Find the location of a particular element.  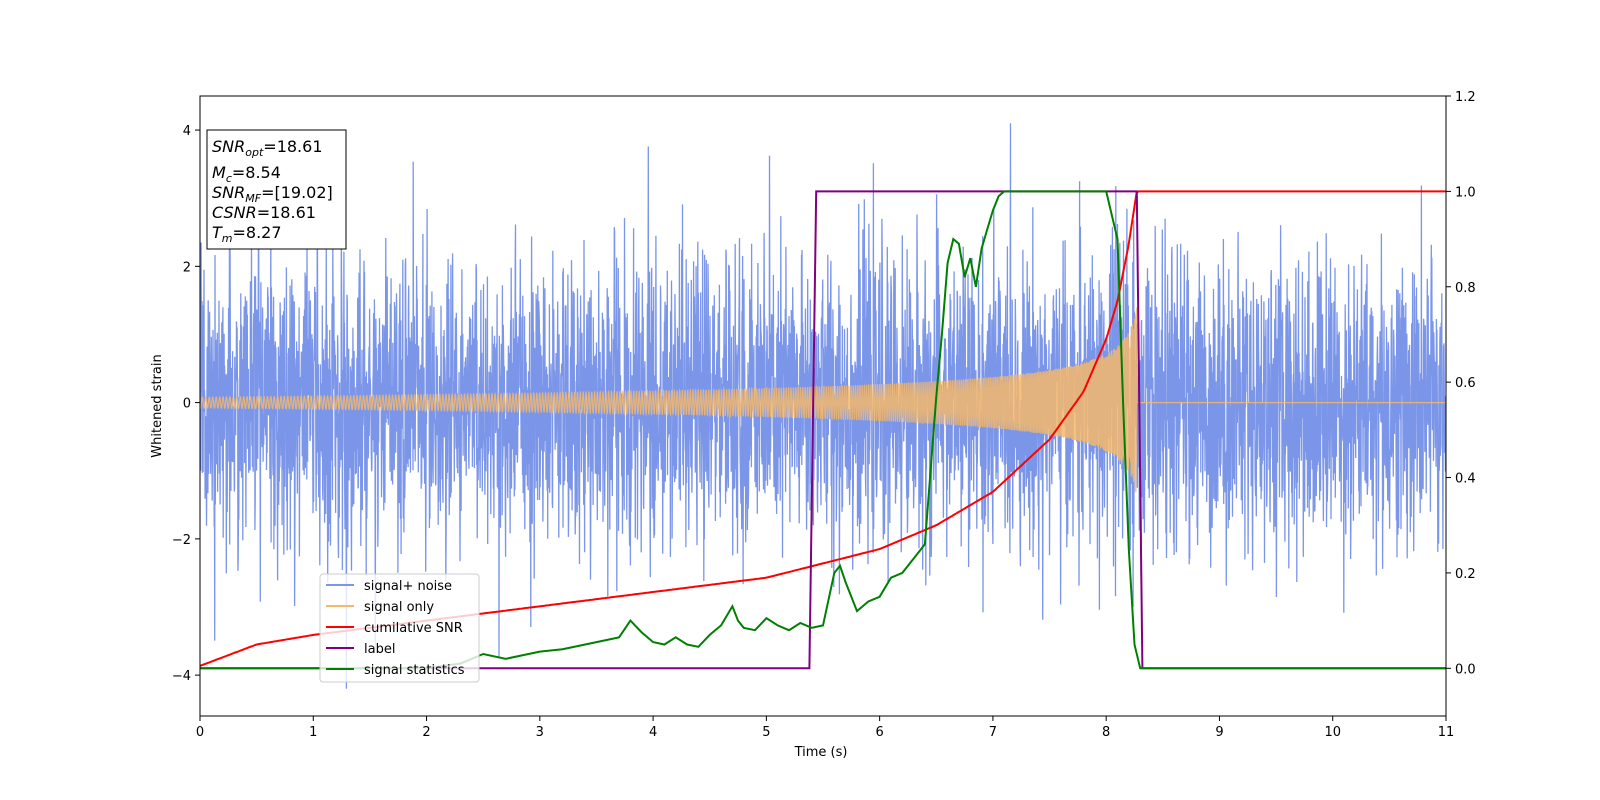

info-mc: Mc=8.54 is located at coordinates (246, 174).